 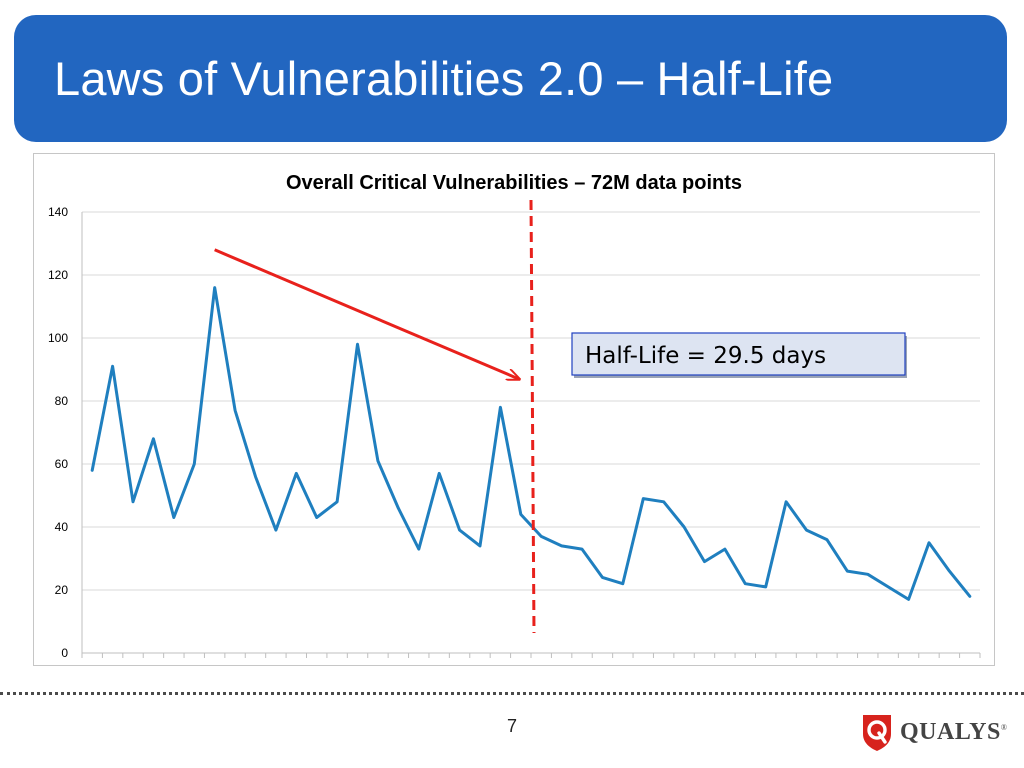 I want to click on y-tick-label: 60, so click(x=62, y=464).